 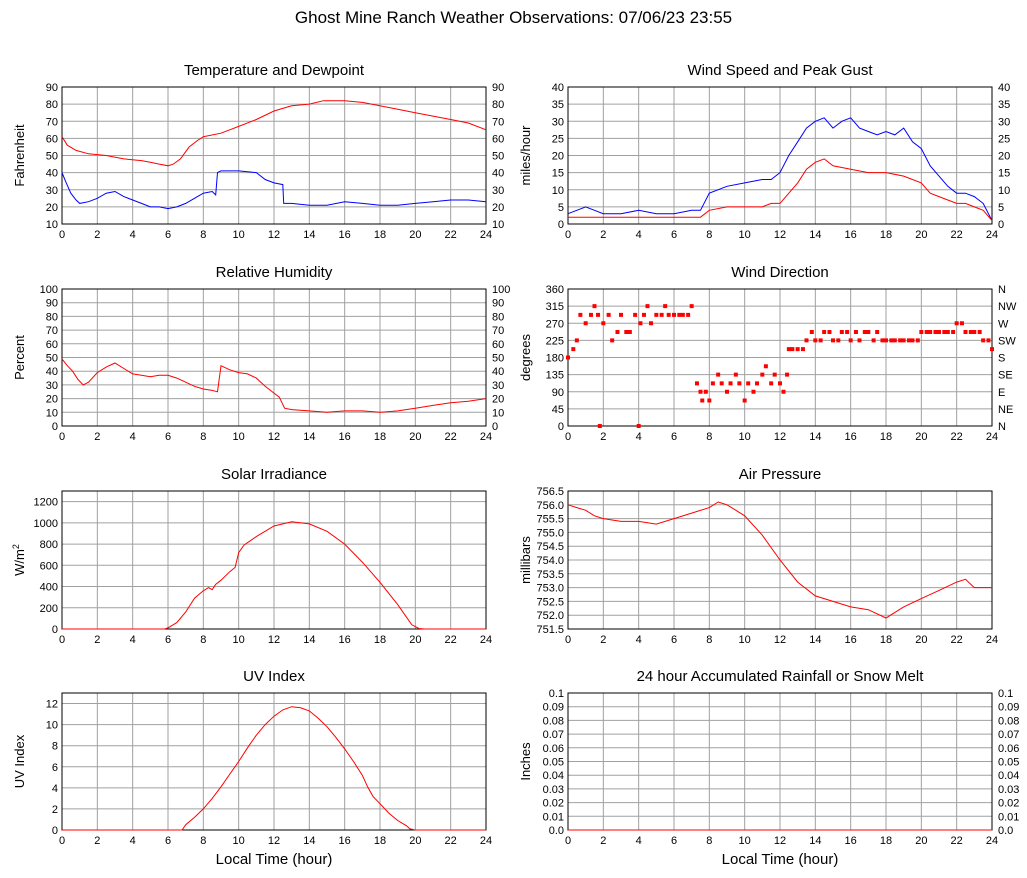 I want to click on y-tick-label: 40, so click(x=52, y=174).